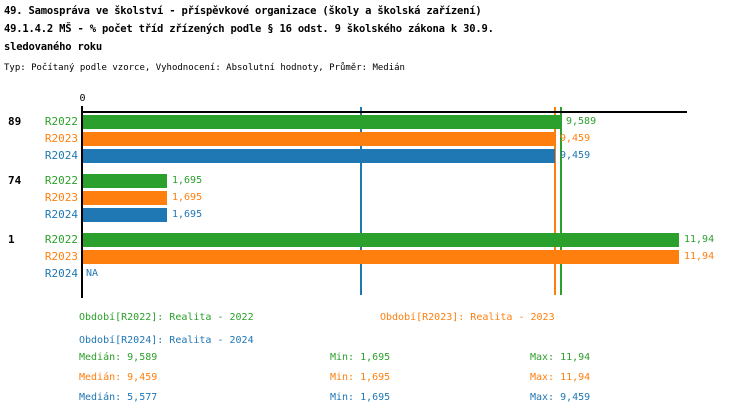 The image size is (750, 414). What do you see at coordinates (561, 201) in the screenshot?
I see `median-line-r2022` at bounding box center [561, 201].